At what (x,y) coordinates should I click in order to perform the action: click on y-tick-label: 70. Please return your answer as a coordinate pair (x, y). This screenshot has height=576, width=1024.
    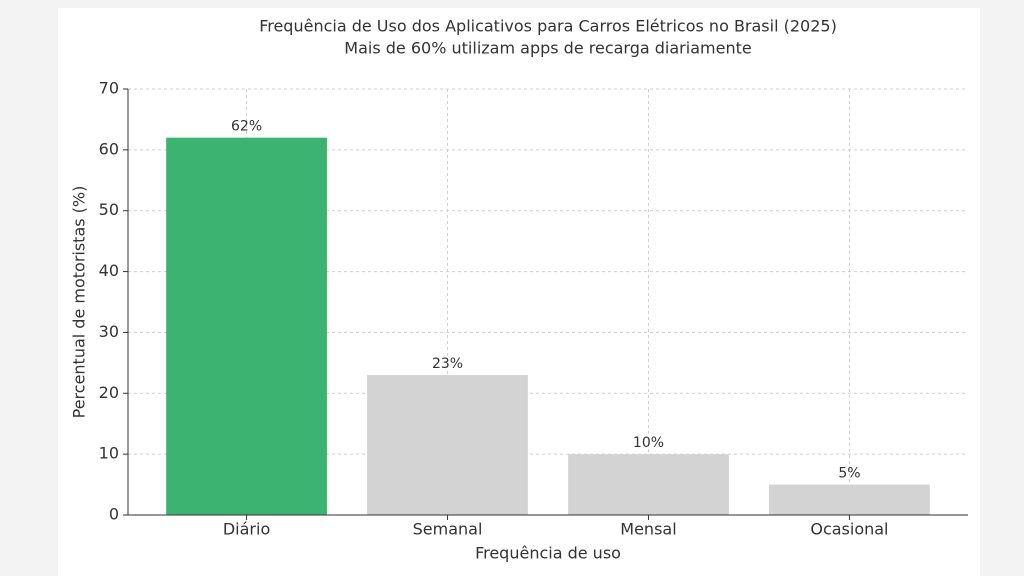
    Looking at the image, I should click on (109, 88).